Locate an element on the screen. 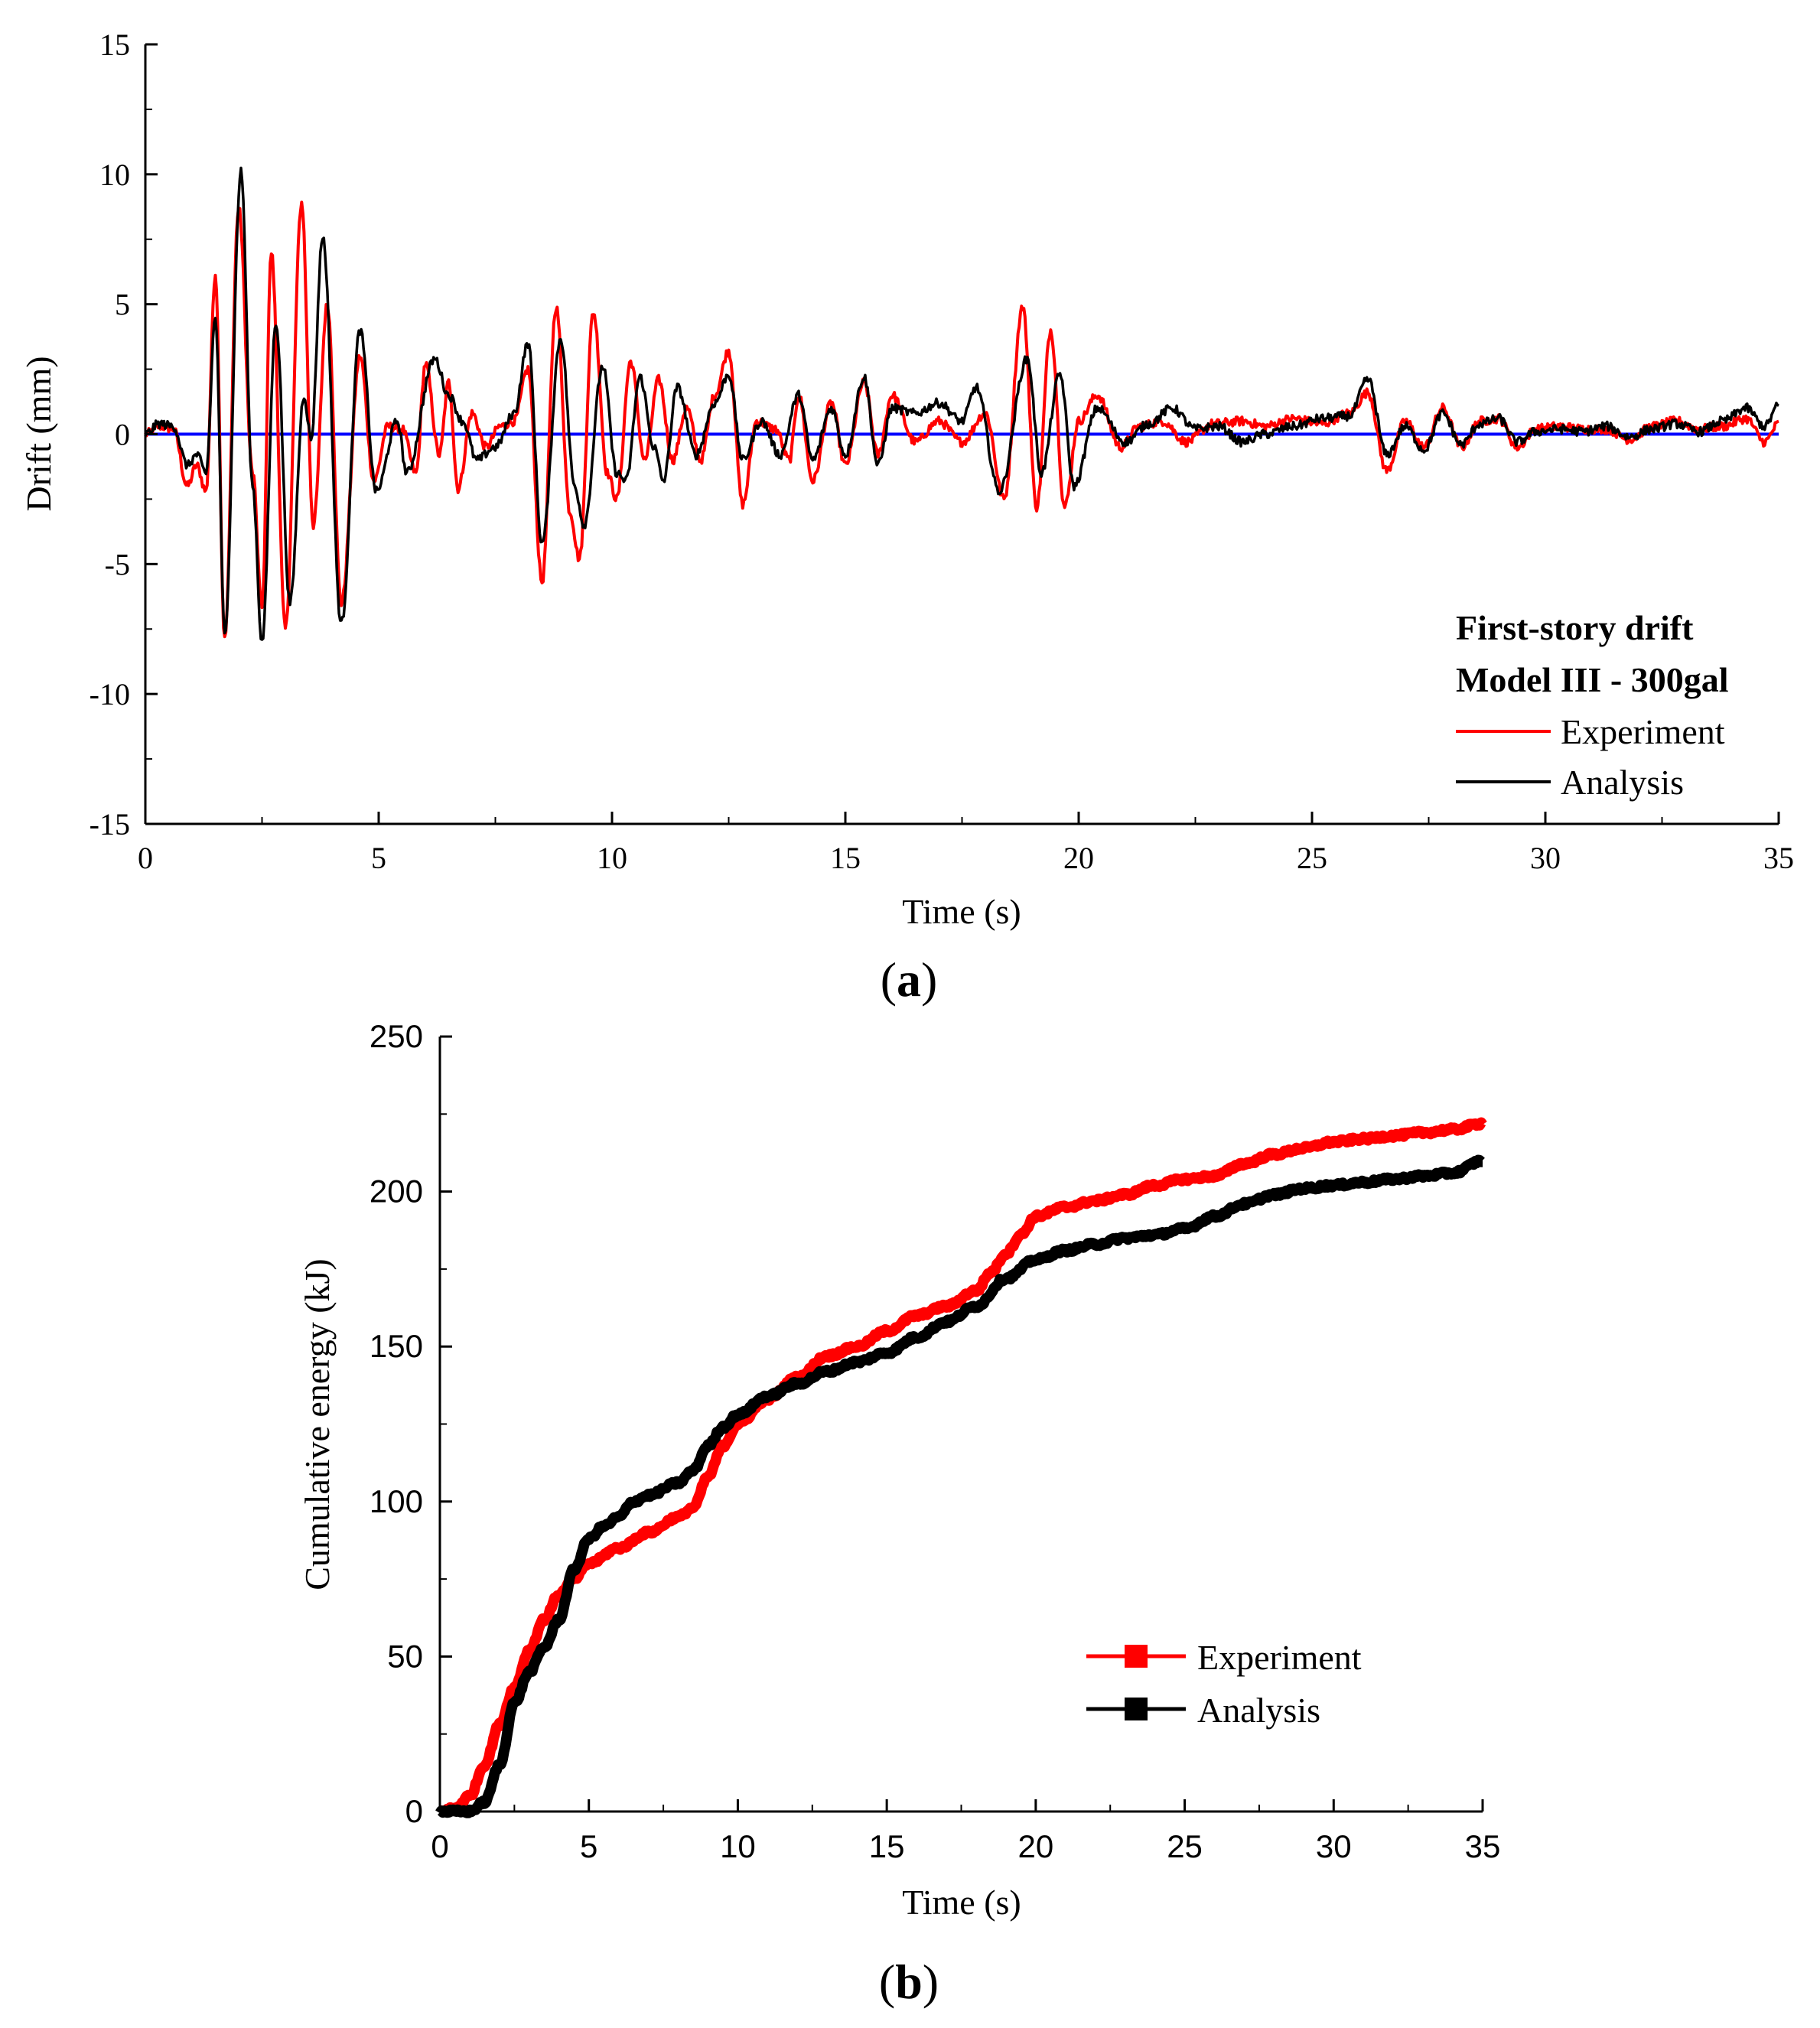 The height and width of the screenshot is (2028, 1820). panel-a-x-tick-label-3: 15 is located at coordinates (845, 858).